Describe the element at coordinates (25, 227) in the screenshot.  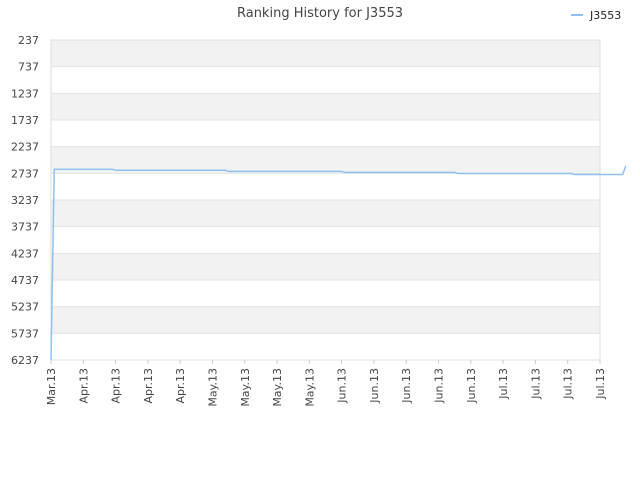
I see `y-tick-label: 3737` at that location.